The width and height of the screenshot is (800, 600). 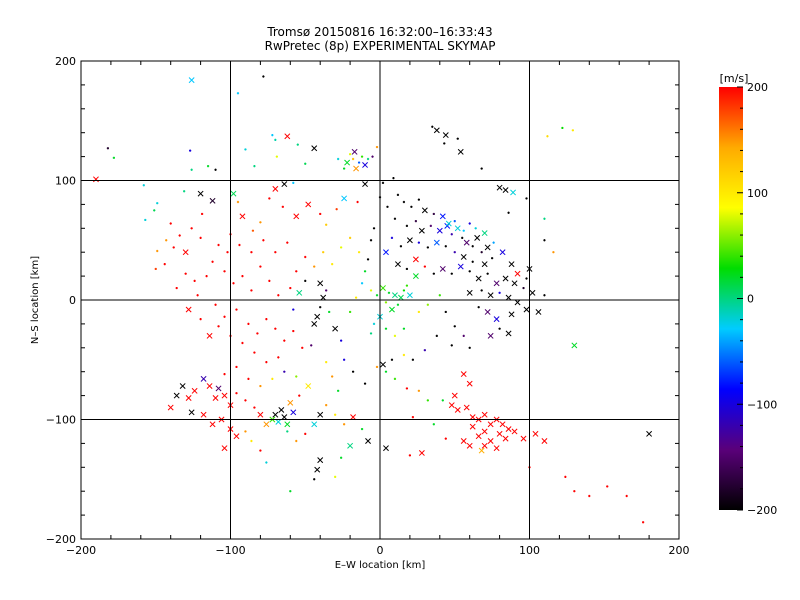 I want to click on colorbar-tick-label: 100, so click(x=757, y=193).